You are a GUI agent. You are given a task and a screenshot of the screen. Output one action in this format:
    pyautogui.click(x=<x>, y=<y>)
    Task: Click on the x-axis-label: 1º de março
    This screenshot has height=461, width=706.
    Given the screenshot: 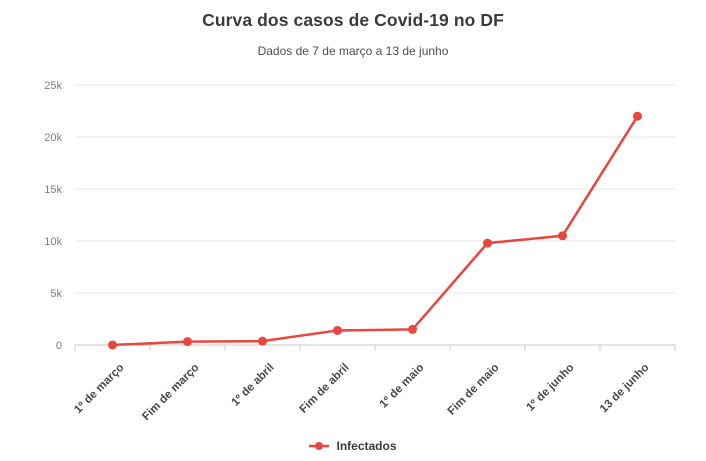 What is the action you would take?
    pyautogui.click(x=99, y=389)
    